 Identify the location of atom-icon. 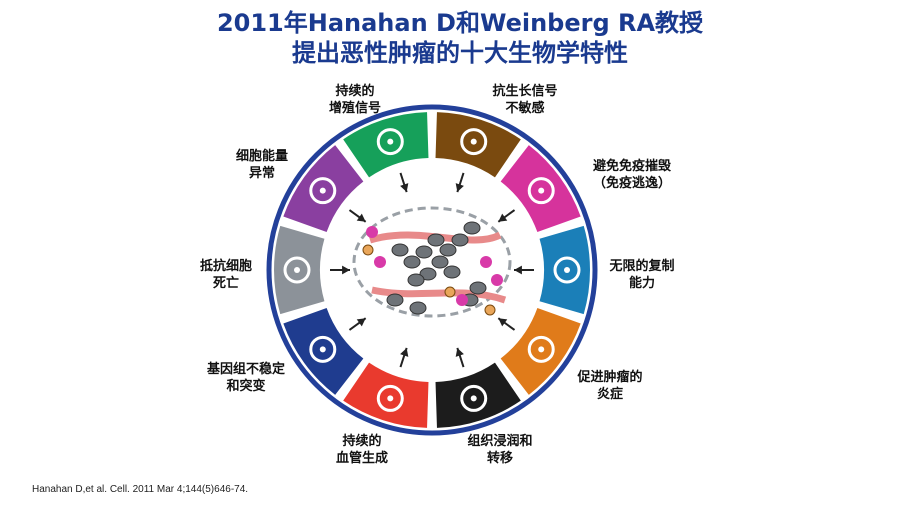
(323, 191).